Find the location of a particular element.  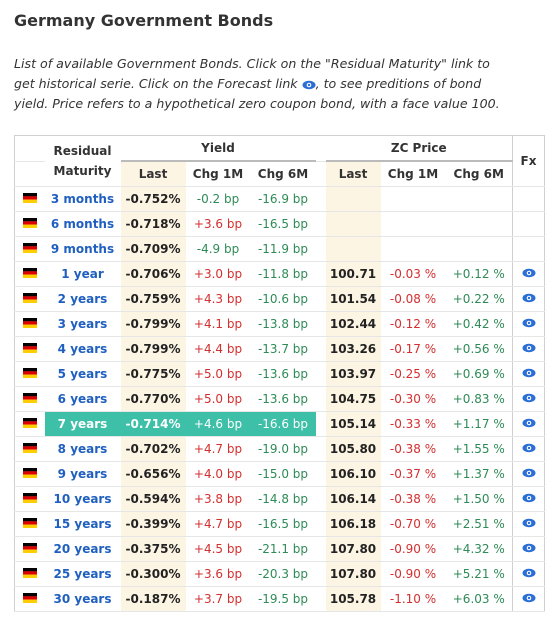

maturity-link: 5 years is located at coordinates (82, 374).